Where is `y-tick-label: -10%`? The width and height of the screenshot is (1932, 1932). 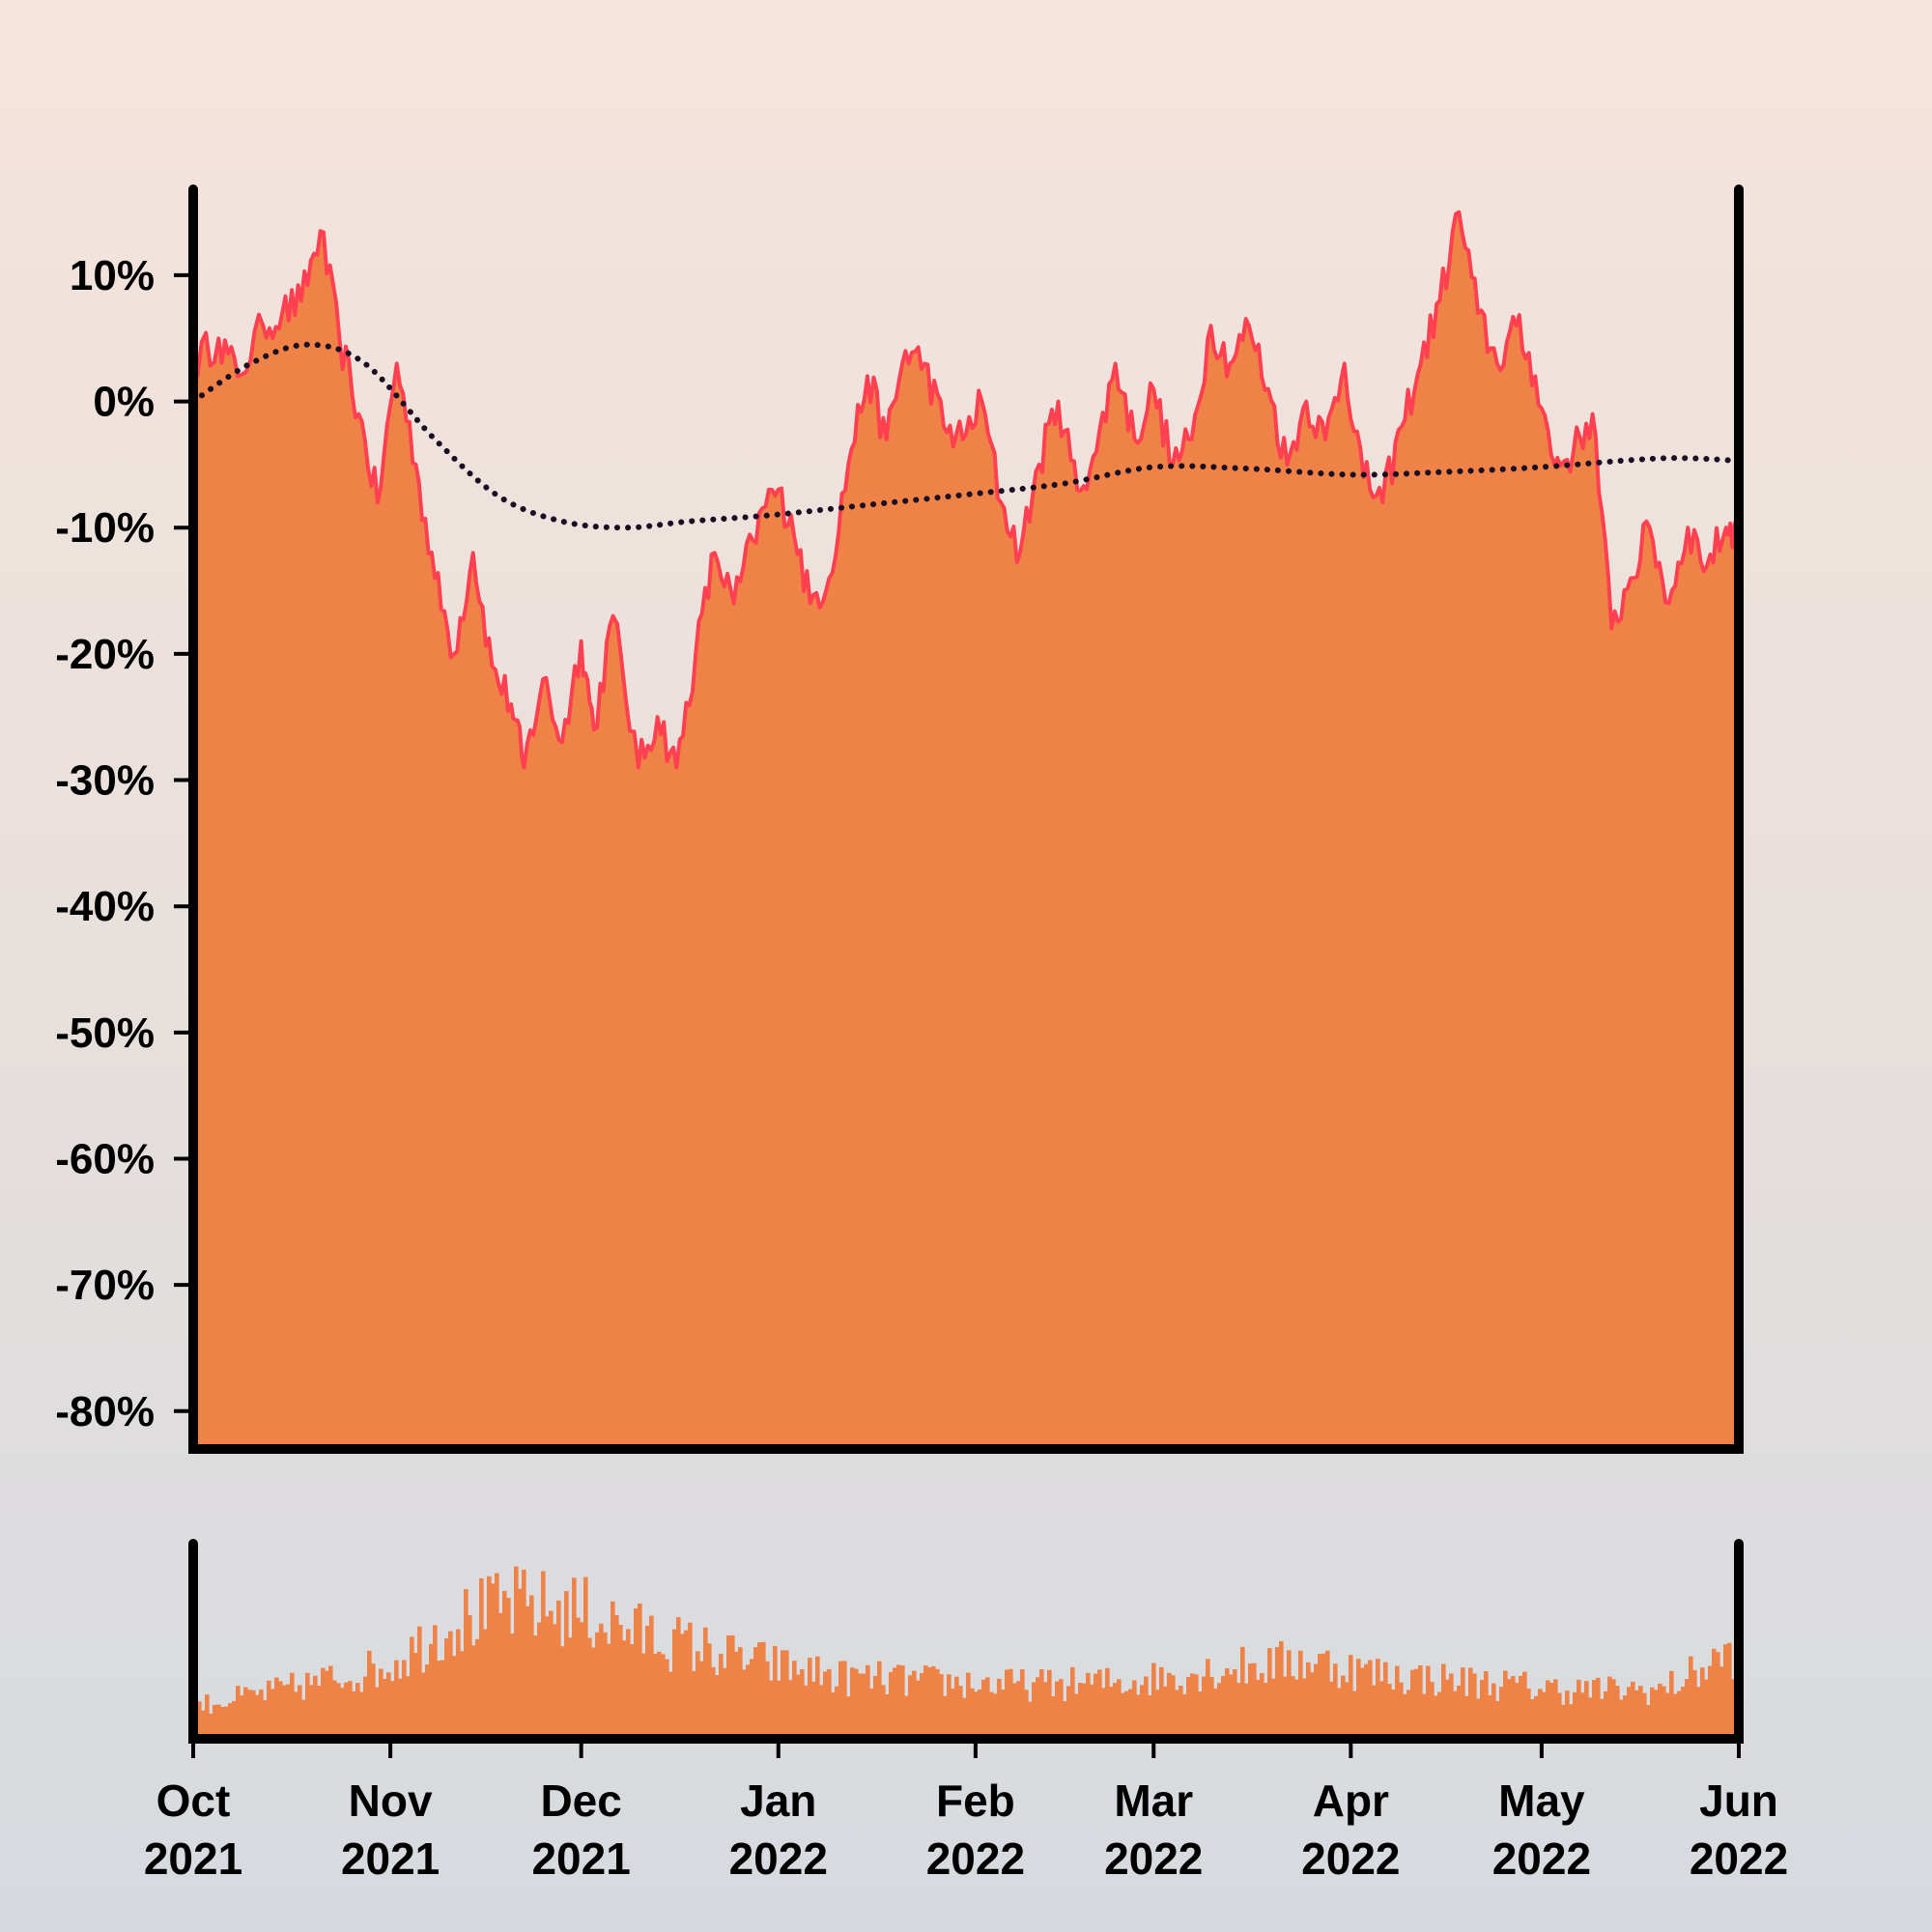
y-tick-label: -10% is located at coordinates (105, 528).